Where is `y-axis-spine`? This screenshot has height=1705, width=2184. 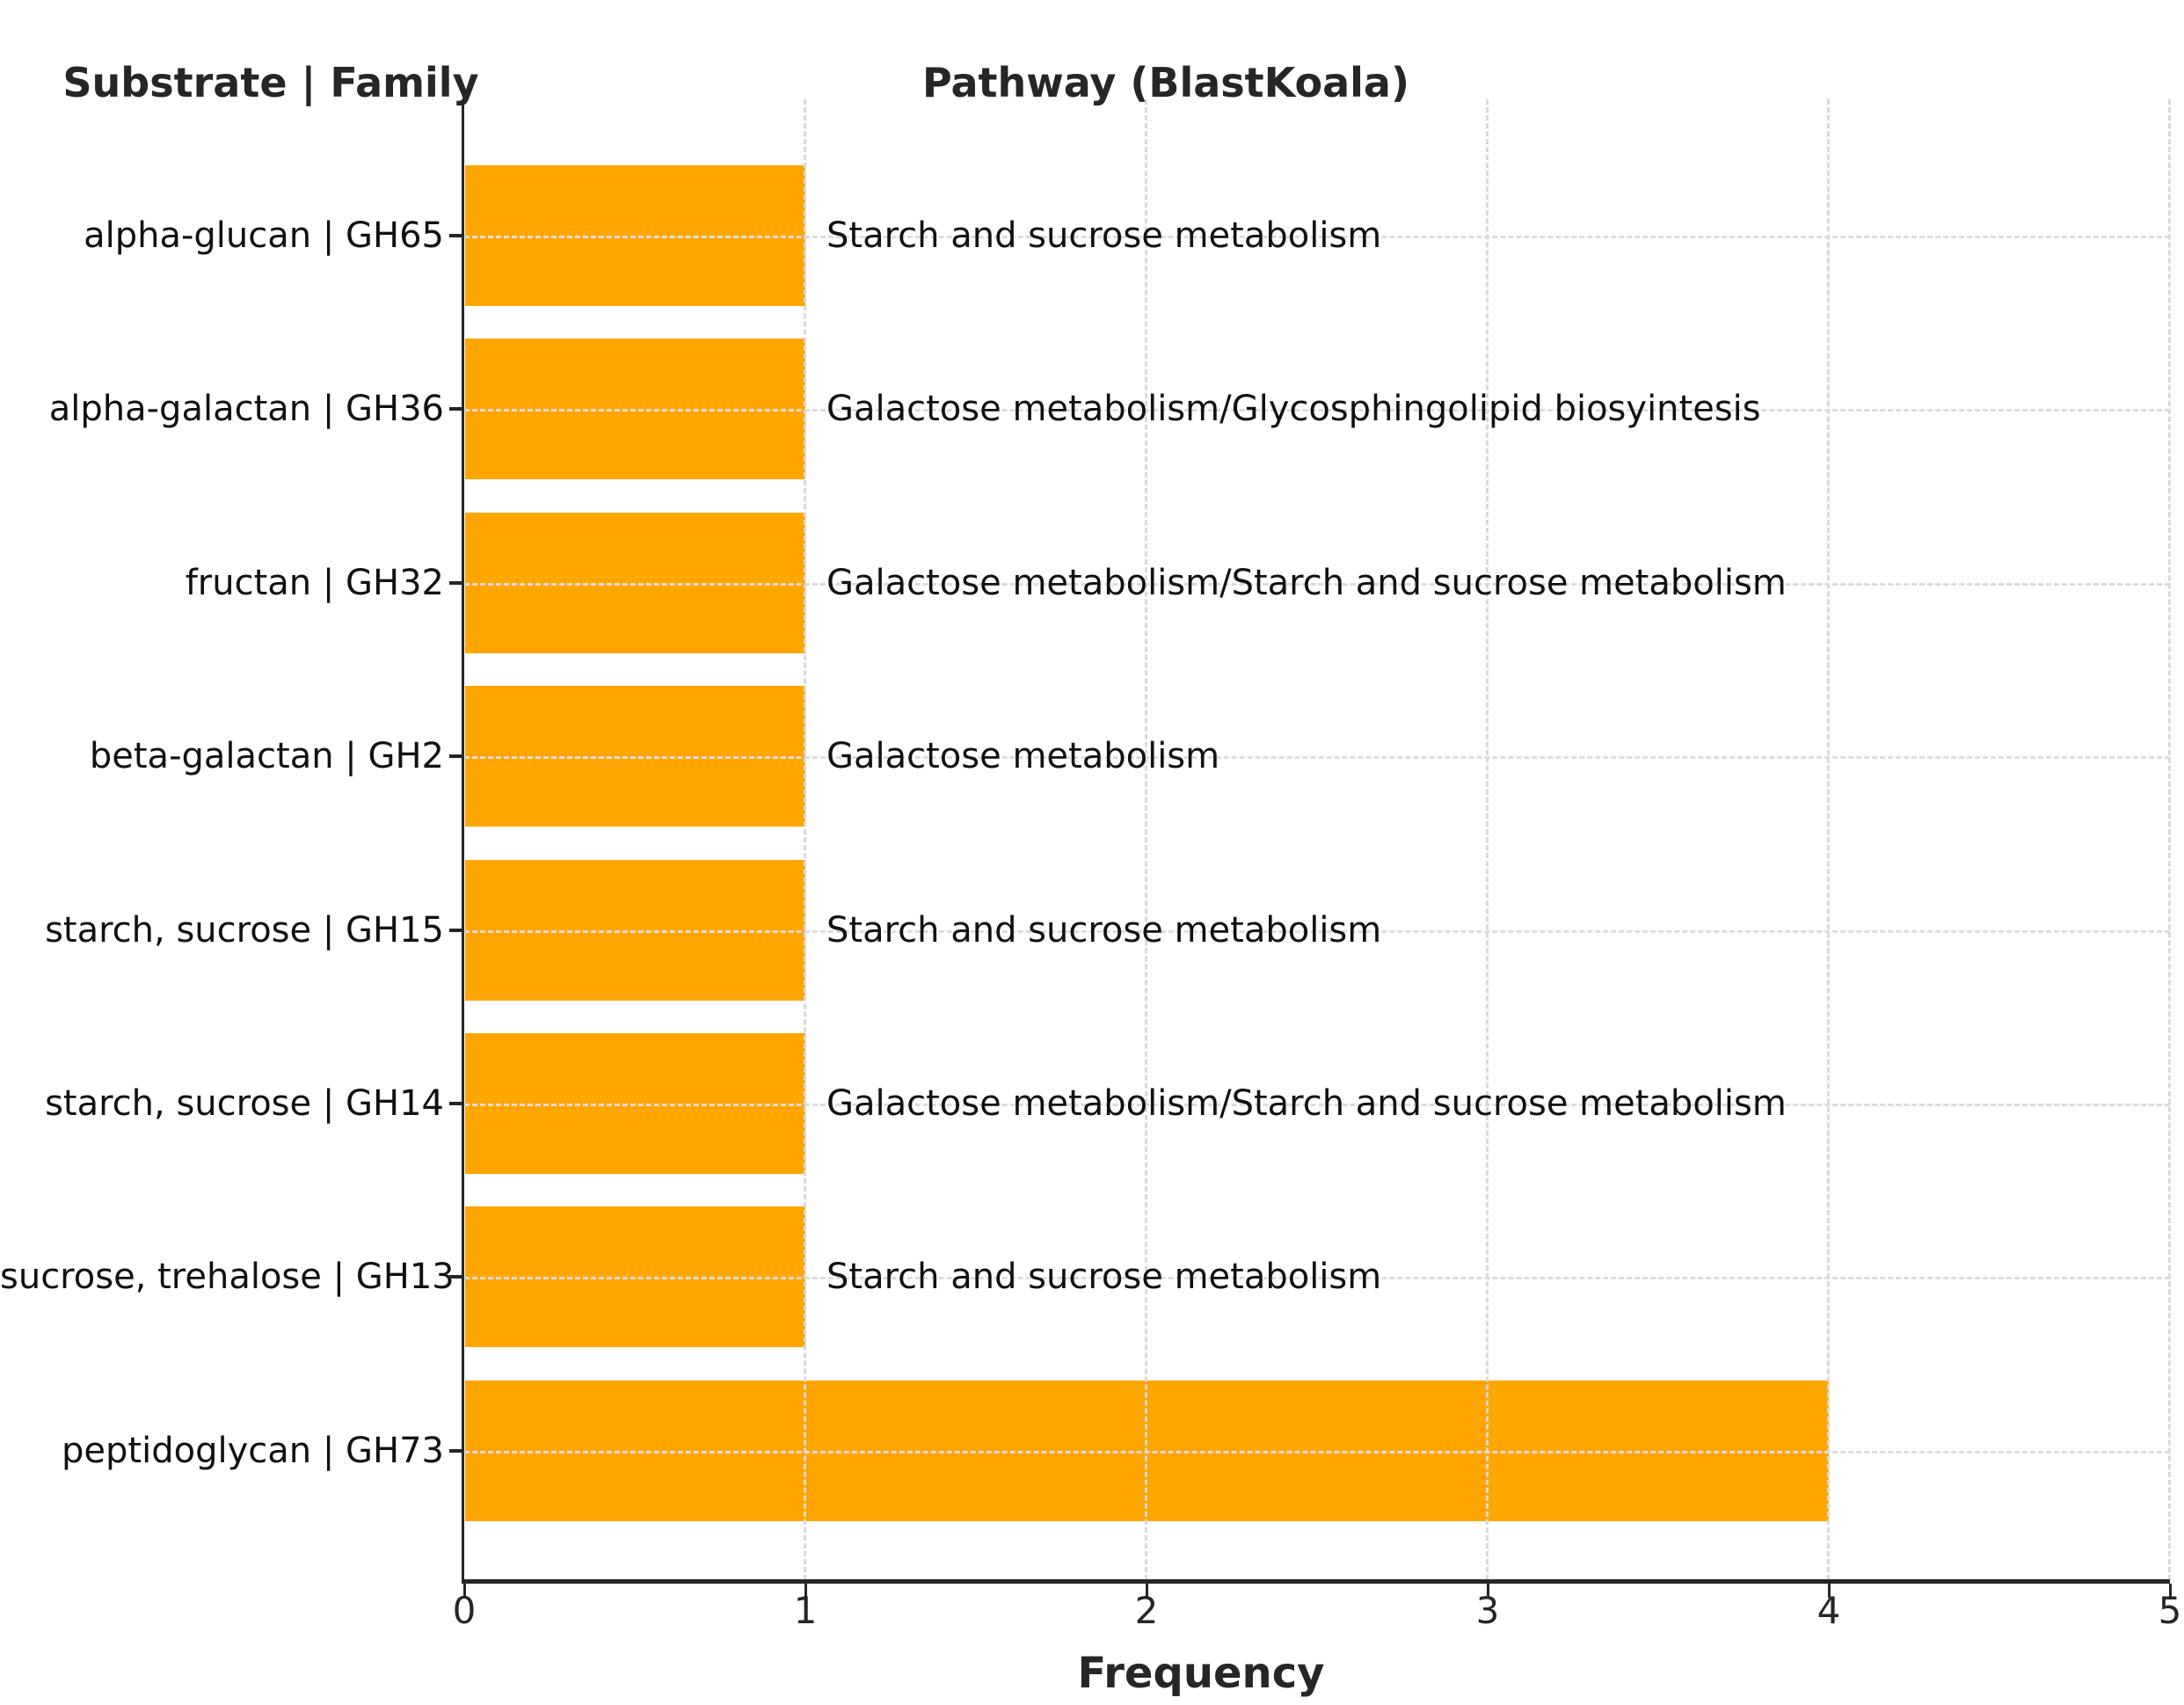
y-axis-spine is located at coordinates (463, 841).